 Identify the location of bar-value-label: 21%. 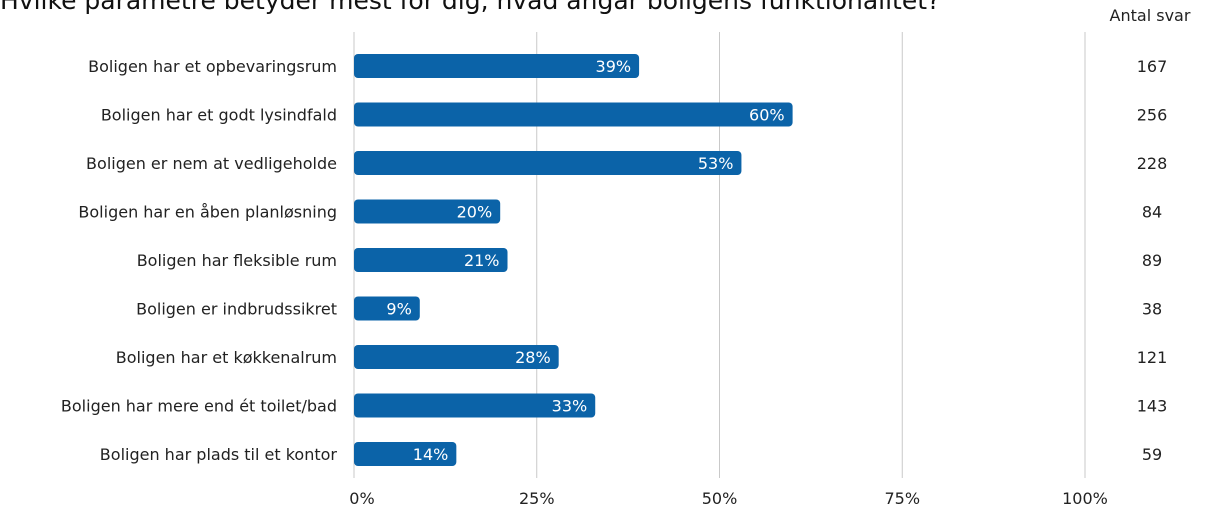
(482, 260).